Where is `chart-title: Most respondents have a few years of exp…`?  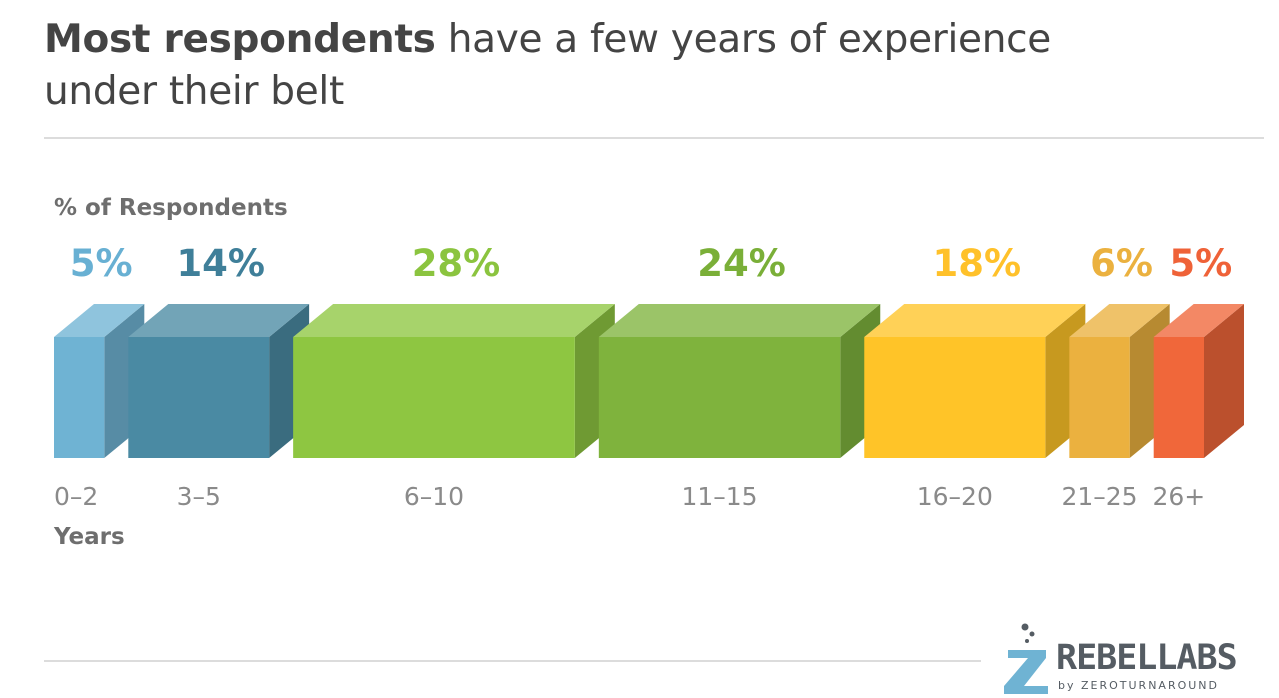 chart-title: Most respondents have a few years of exp… is located at coordinates (584, 66).